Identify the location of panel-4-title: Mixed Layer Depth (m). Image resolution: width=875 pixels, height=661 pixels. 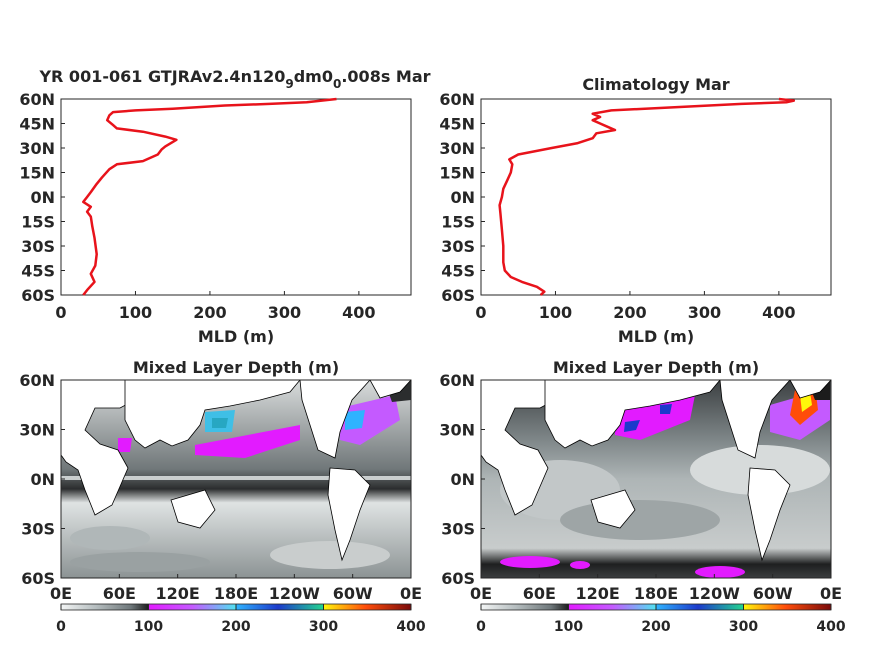
(656, 367).